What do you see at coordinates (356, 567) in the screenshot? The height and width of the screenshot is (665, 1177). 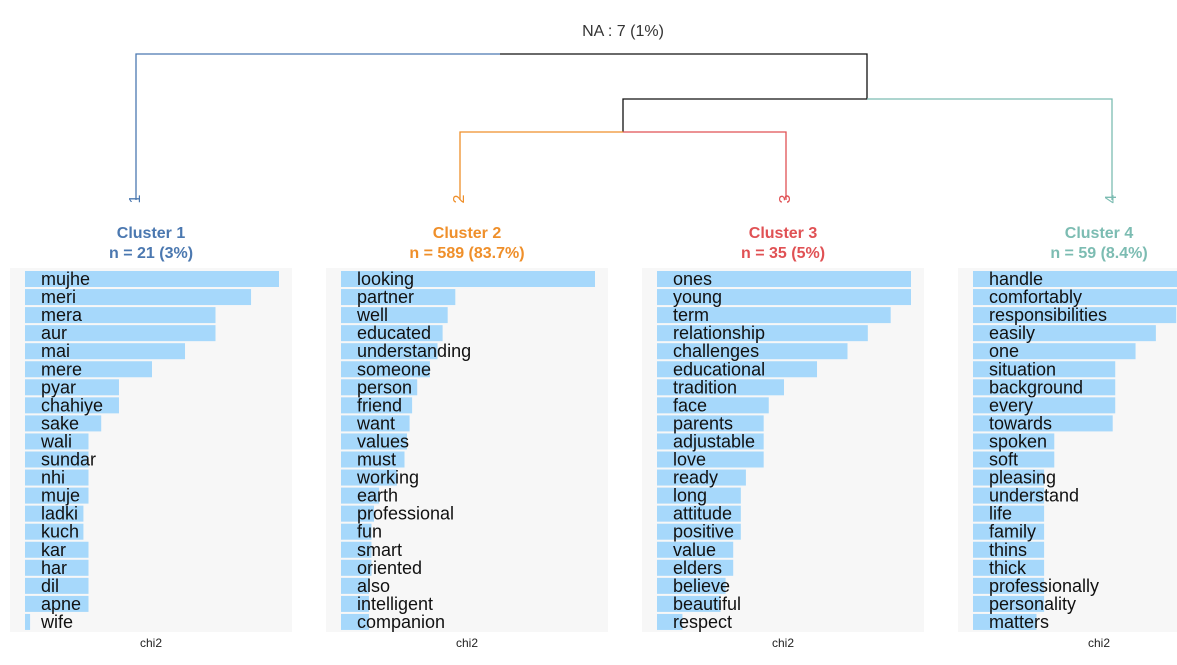 I see `bar-2-oriented` at bounding box center [356, 567].